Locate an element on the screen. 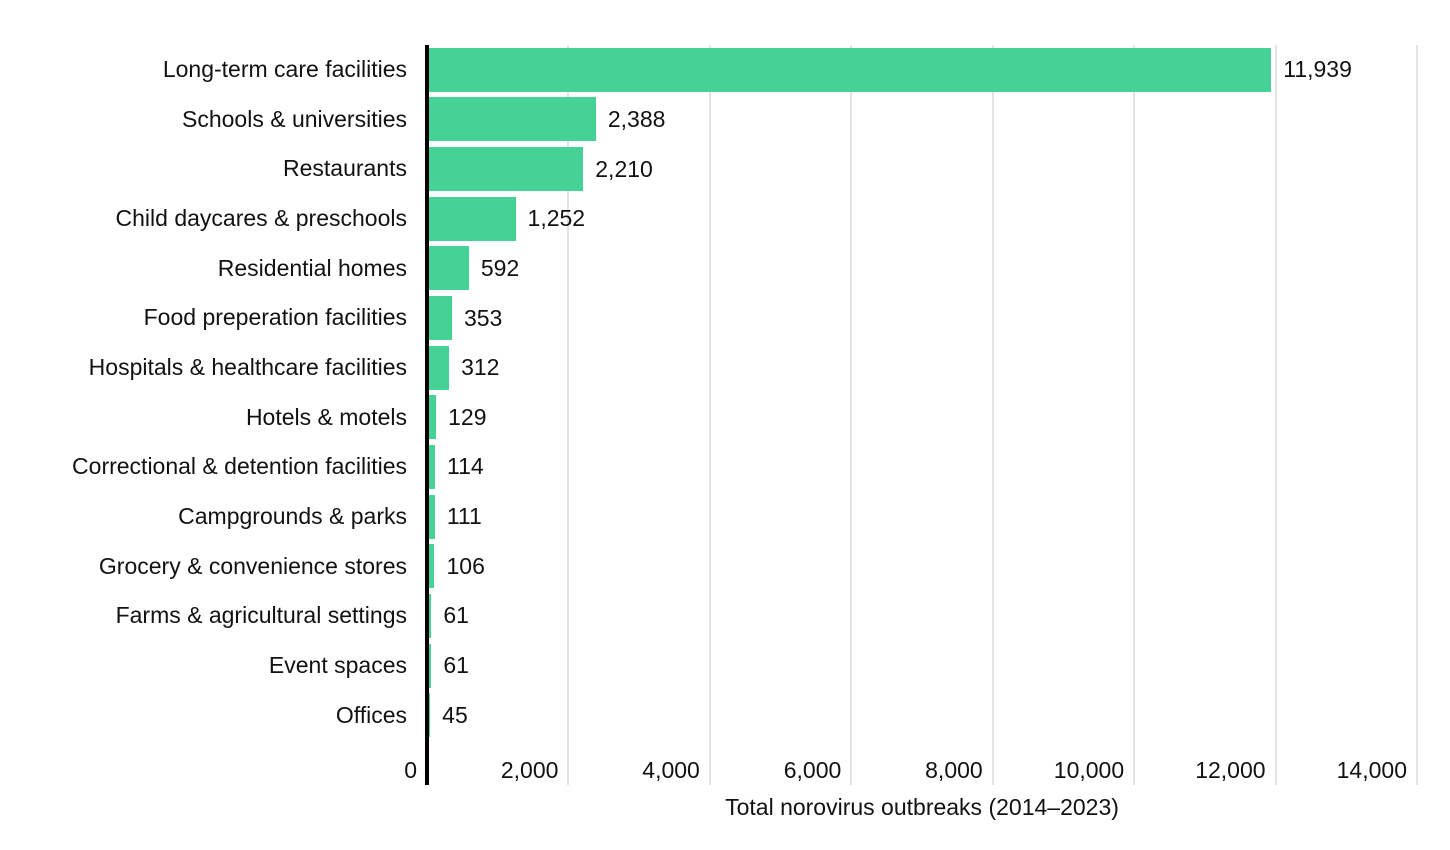  category-label: Correctional & detention facilities is located at coordinates (239, 466).